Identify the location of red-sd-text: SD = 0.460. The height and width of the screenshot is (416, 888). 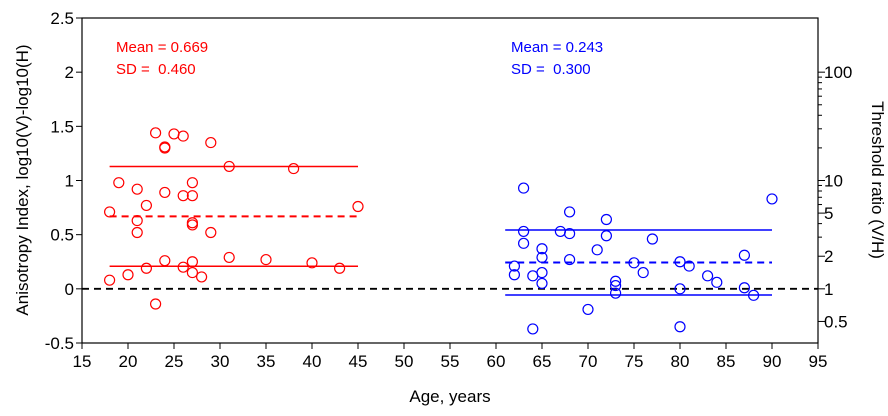
(156, 69).